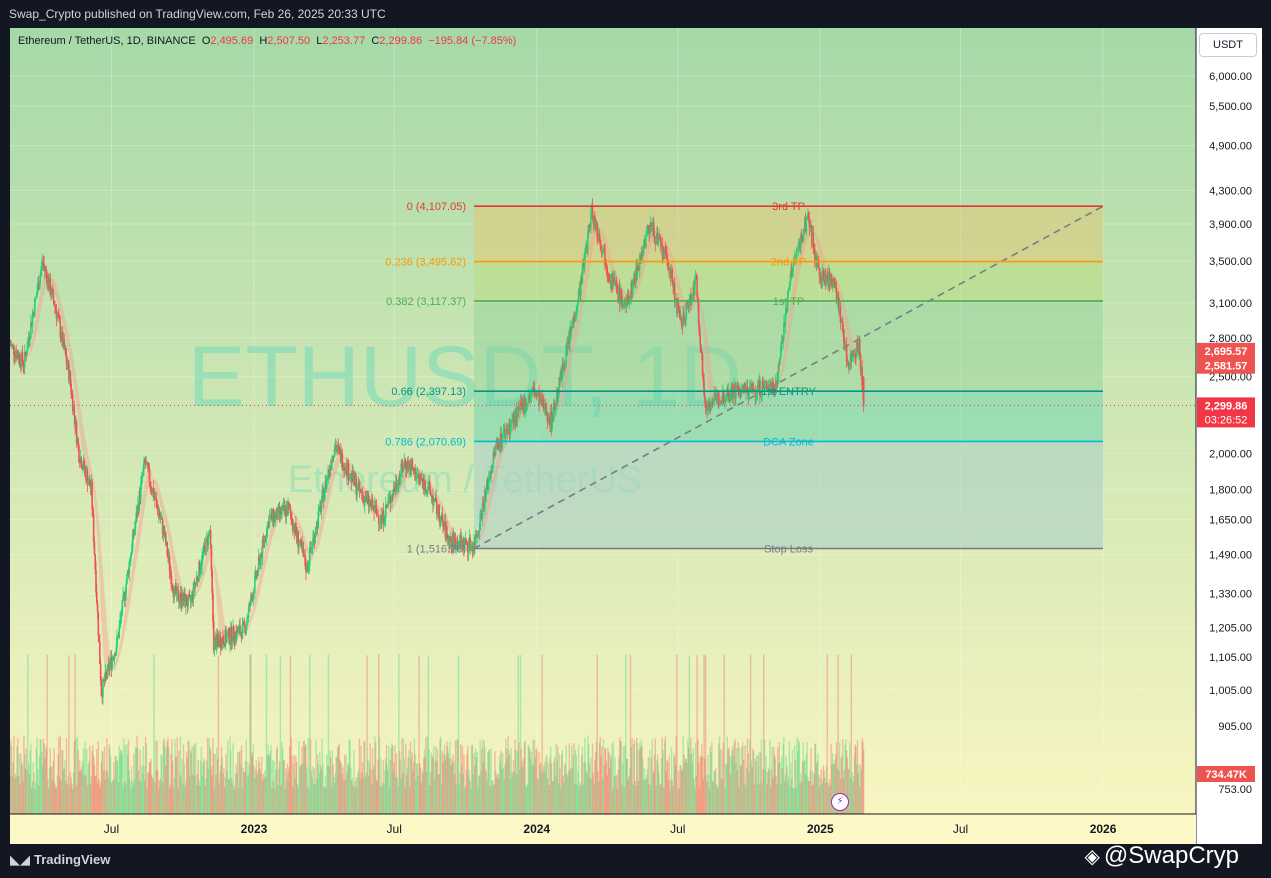  Describe the element at coordinates (1228, 45) in the screenshot. I see `currency-button: USDT` at that location.